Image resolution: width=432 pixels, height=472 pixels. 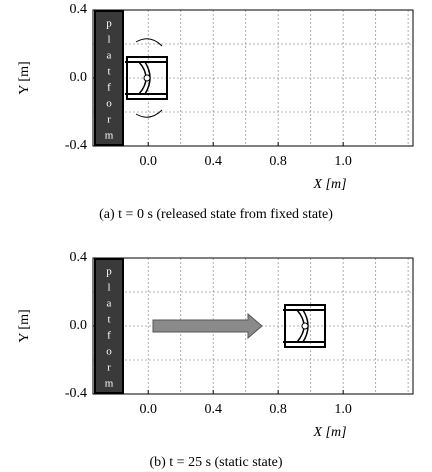 I want to click on caption: (b) t = 25 s (static state), so click(x=215, y=462).